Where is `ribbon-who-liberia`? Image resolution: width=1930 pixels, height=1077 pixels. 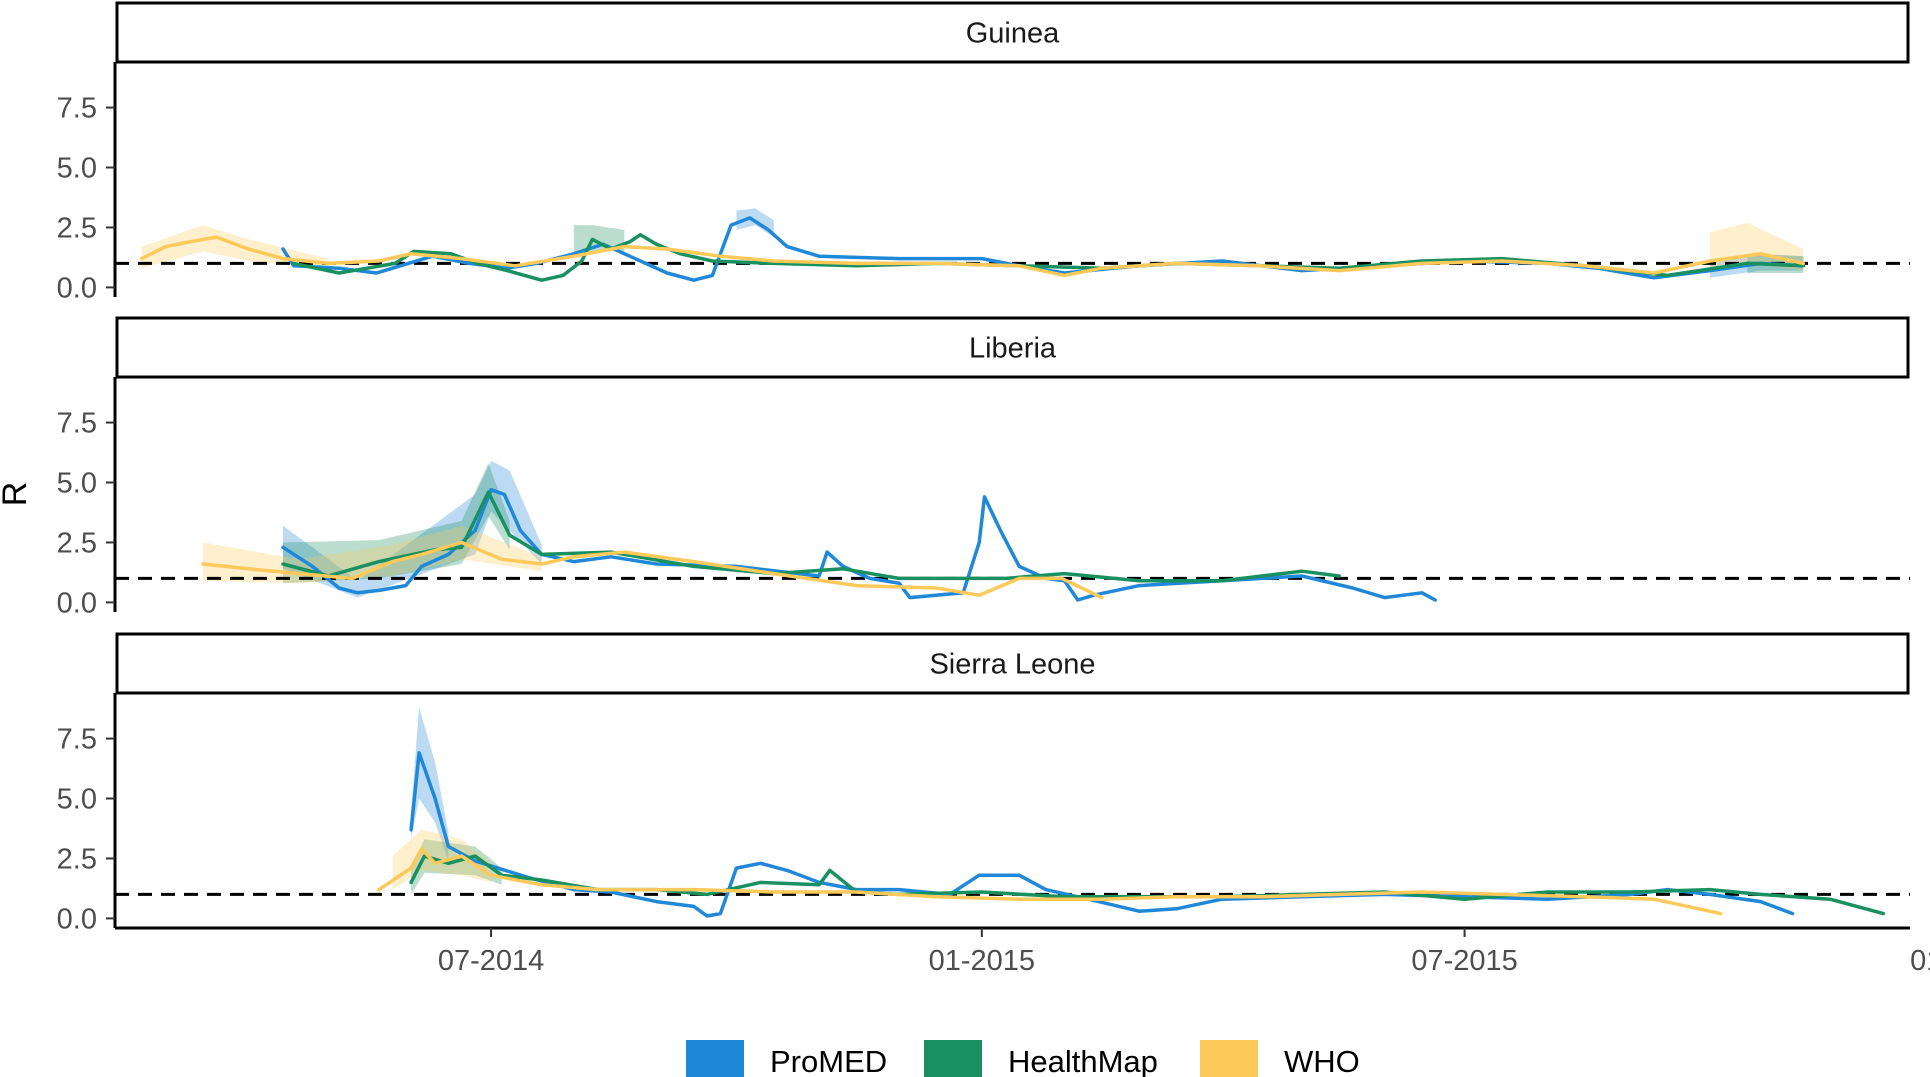 ribbon-who-liberia is located at coordinates (372, 554).